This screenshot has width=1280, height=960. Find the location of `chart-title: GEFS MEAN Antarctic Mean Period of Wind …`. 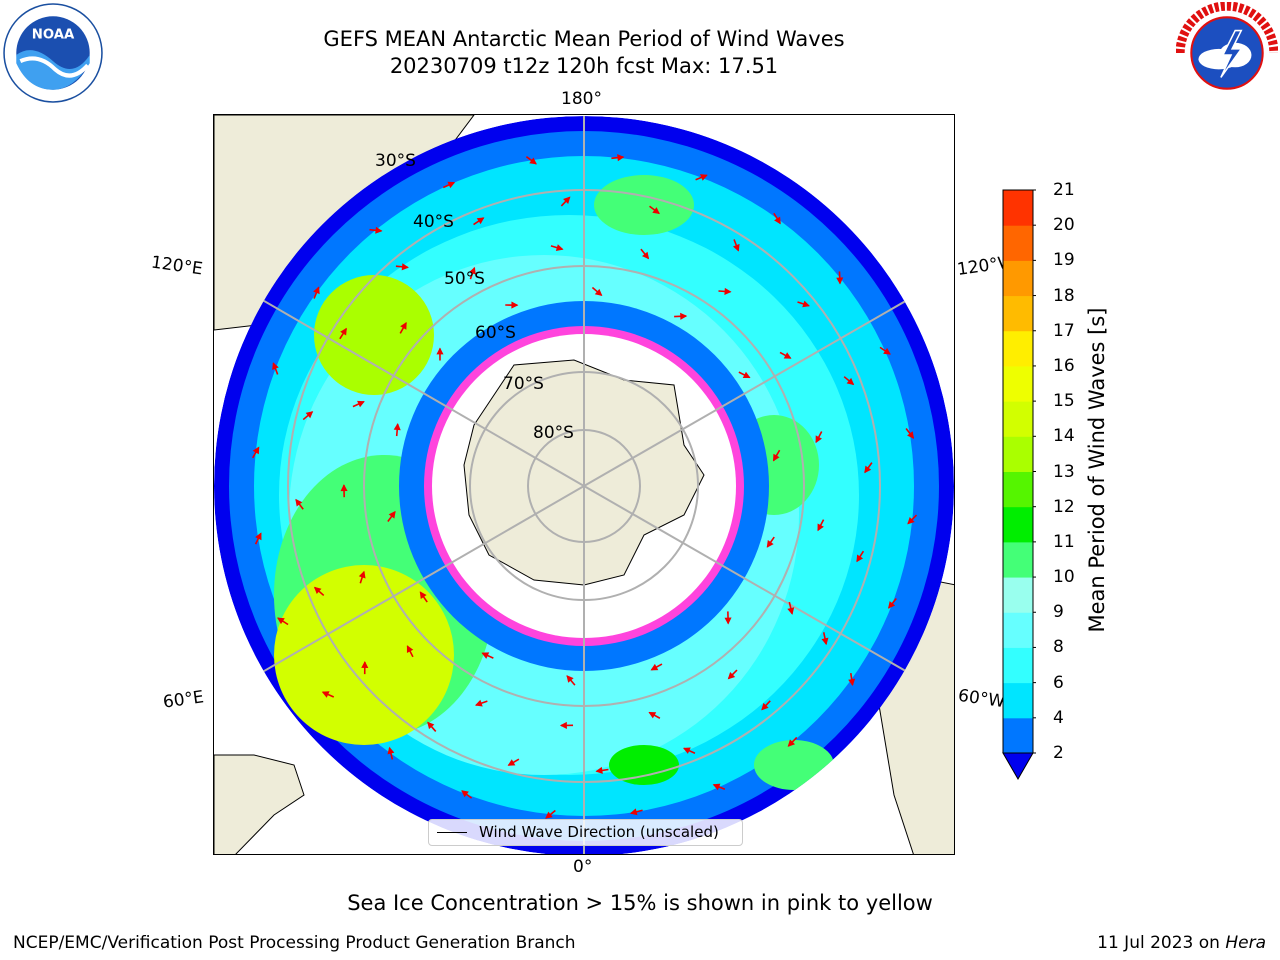

chart-title: GEFS MEAN Antarctic Mean Period of Wind … is located at coordinates (584, 39).